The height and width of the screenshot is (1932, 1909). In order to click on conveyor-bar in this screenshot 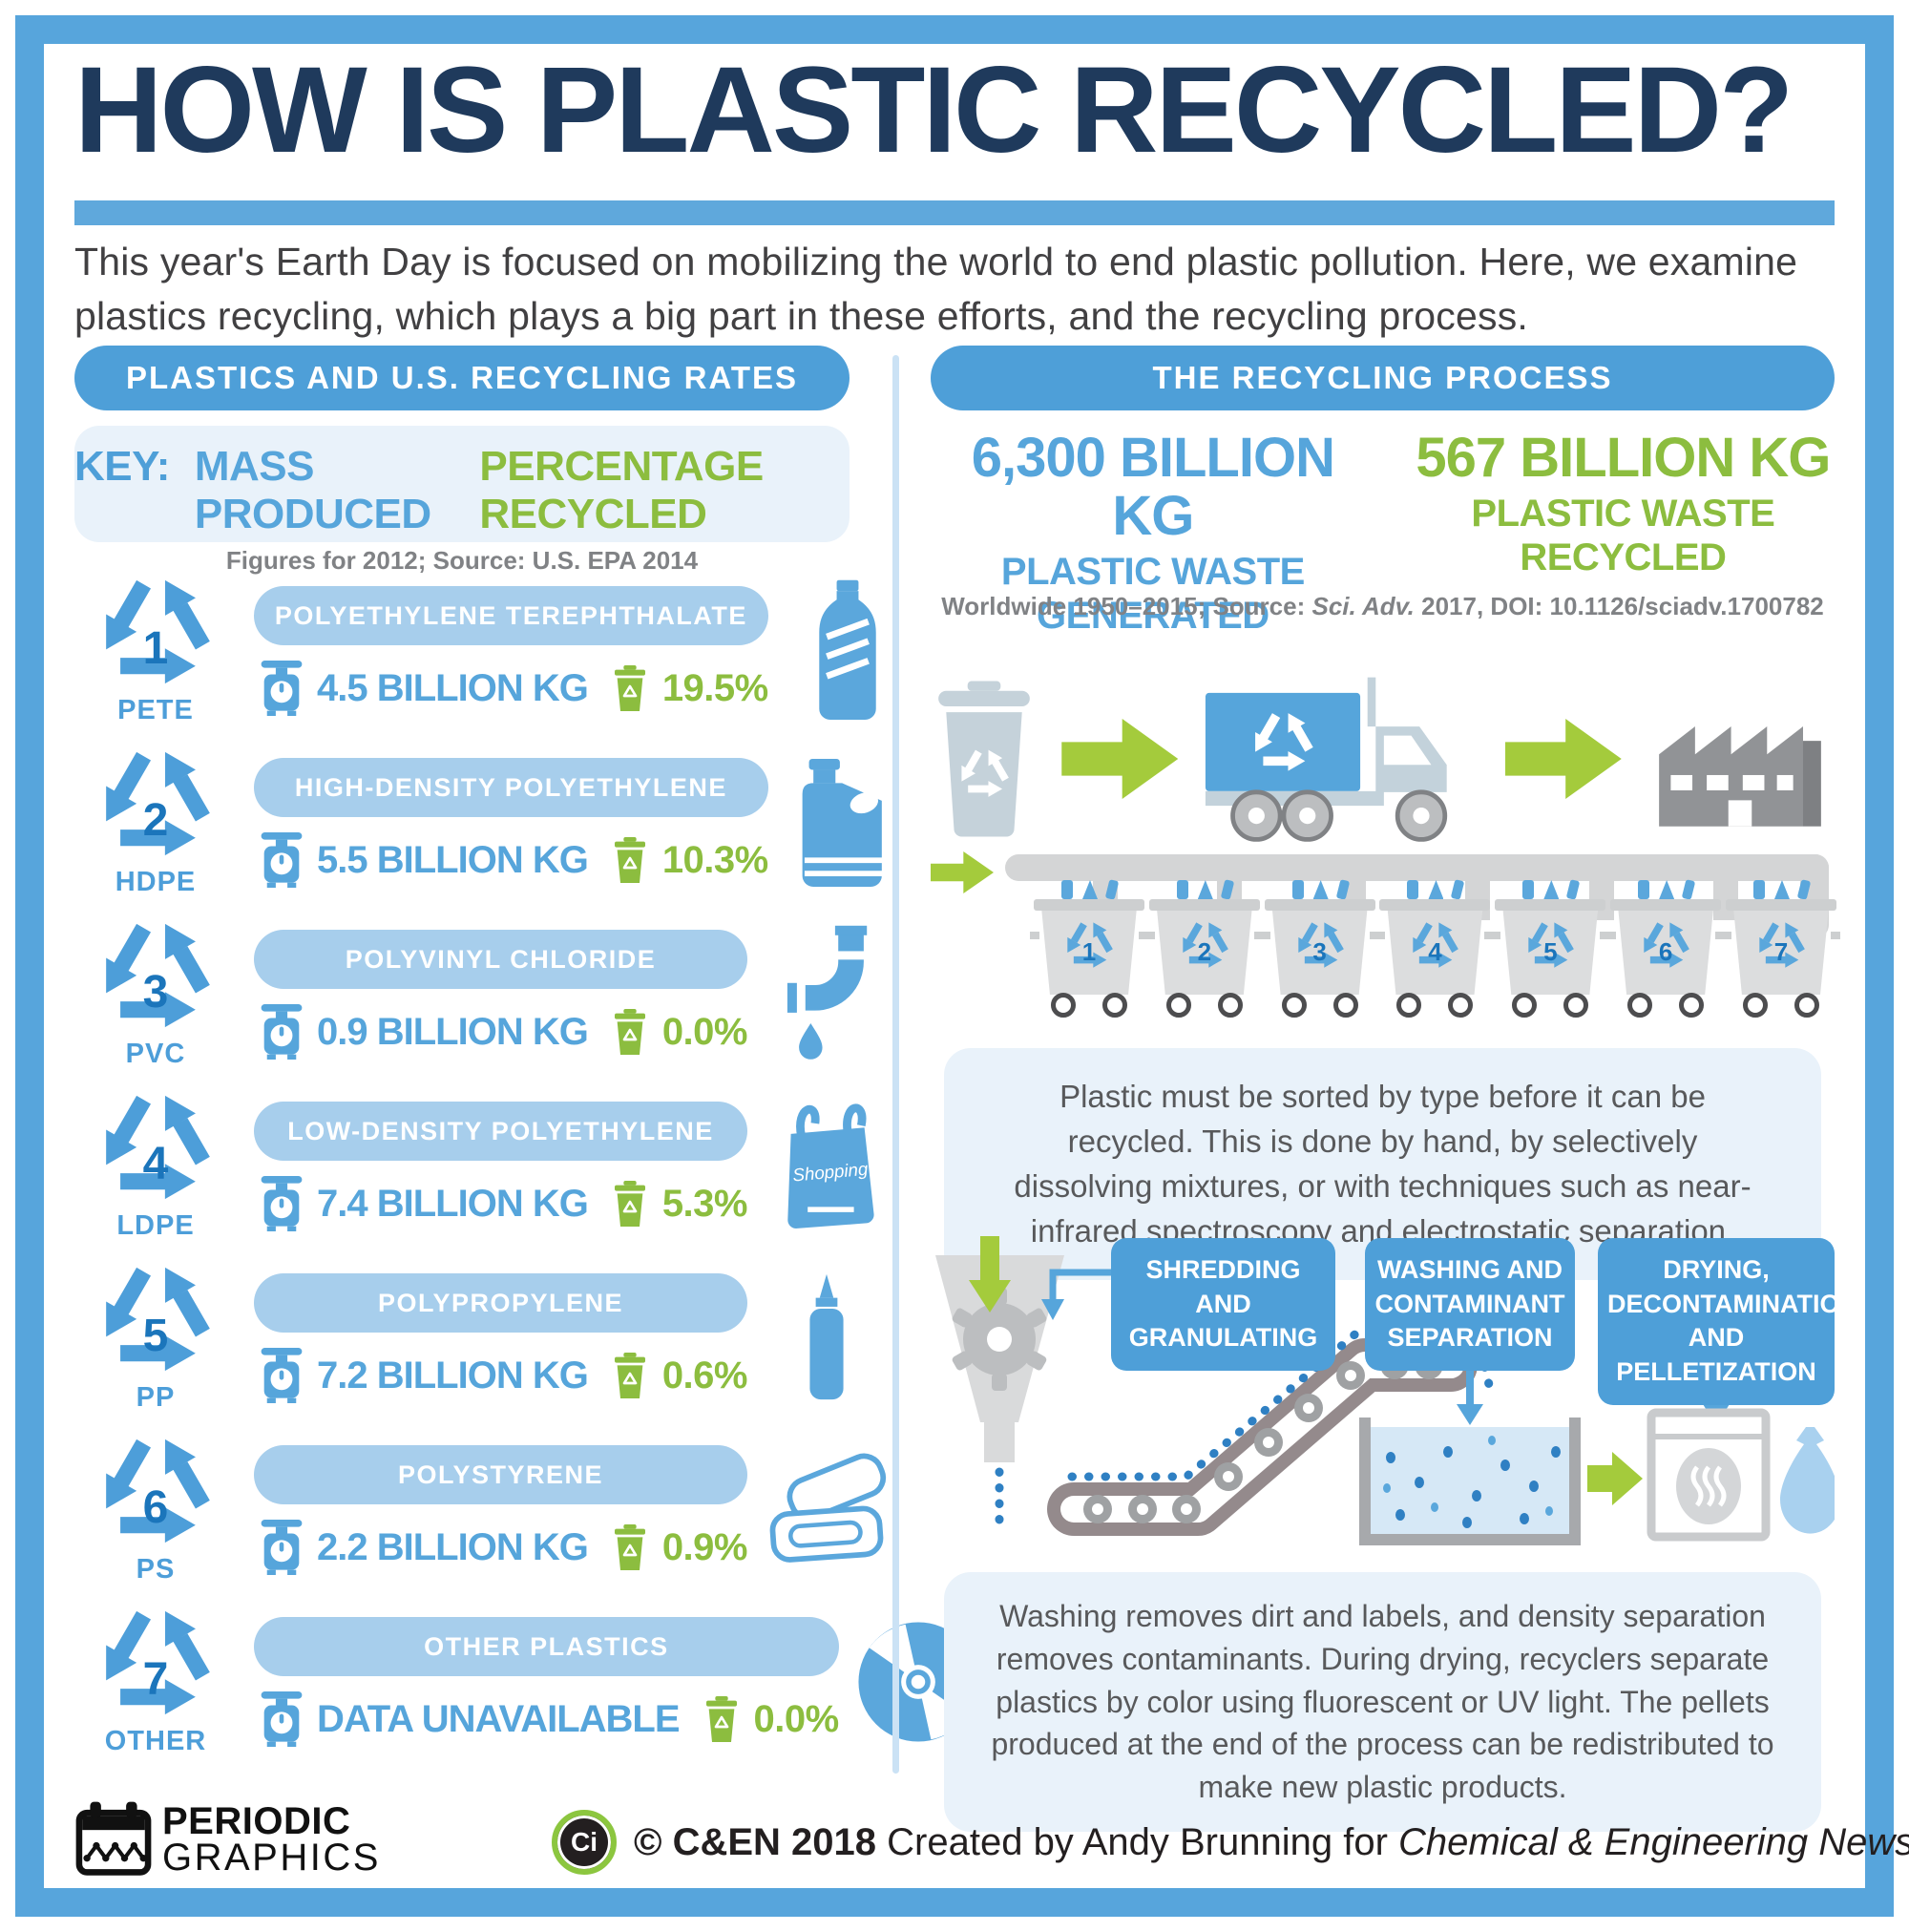, I will do `click(1417, 896)`.